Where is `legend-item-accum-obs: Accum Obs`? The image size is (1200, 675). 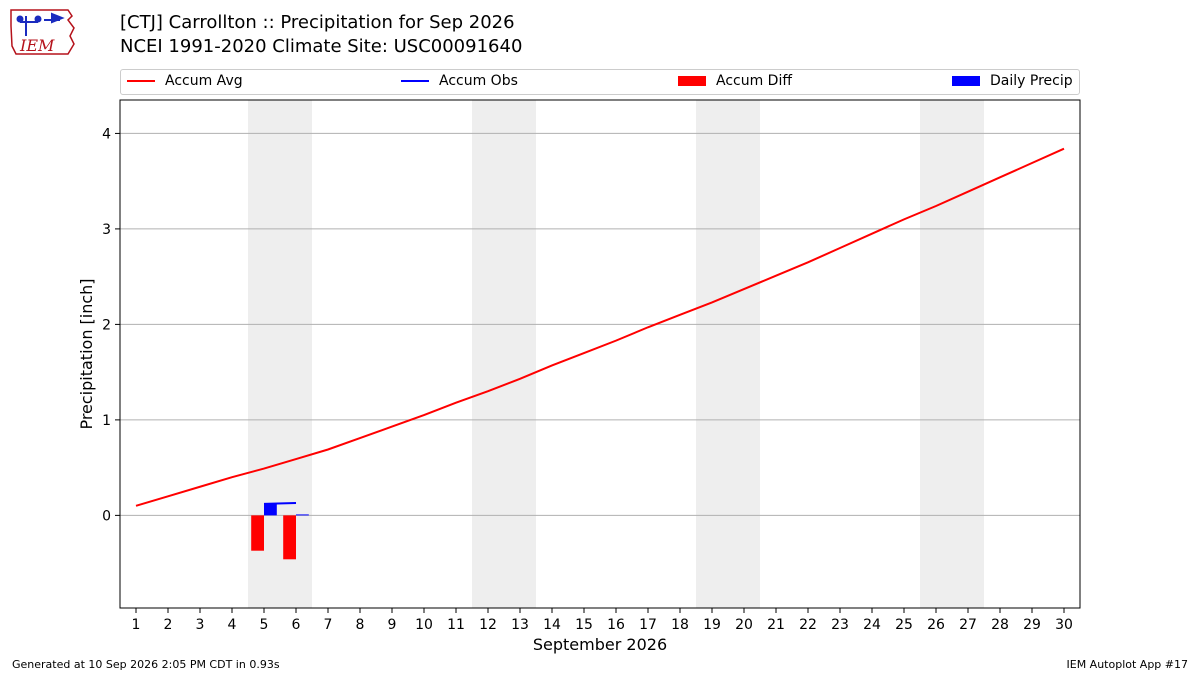
legend-item-accum-obs: Accum Obs is located at coordinates (459, 81).